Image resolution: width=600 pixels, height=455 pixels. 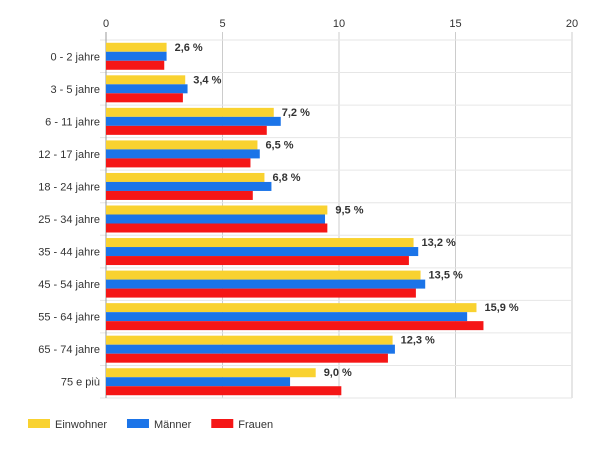 I want to click on legend: Einwohner Männer Frauen, so click(x=150, y=425).